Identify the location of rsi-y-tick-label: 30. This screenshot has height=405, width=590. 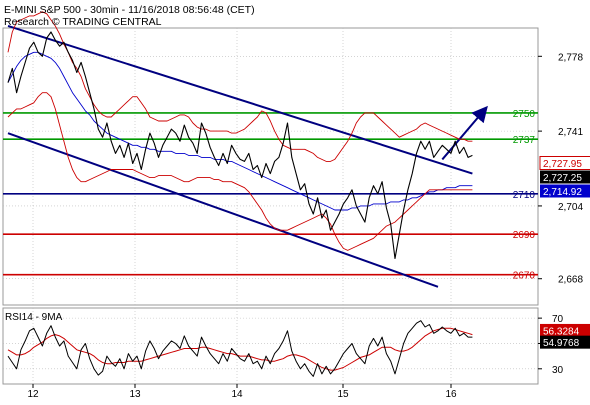
(558, 370).